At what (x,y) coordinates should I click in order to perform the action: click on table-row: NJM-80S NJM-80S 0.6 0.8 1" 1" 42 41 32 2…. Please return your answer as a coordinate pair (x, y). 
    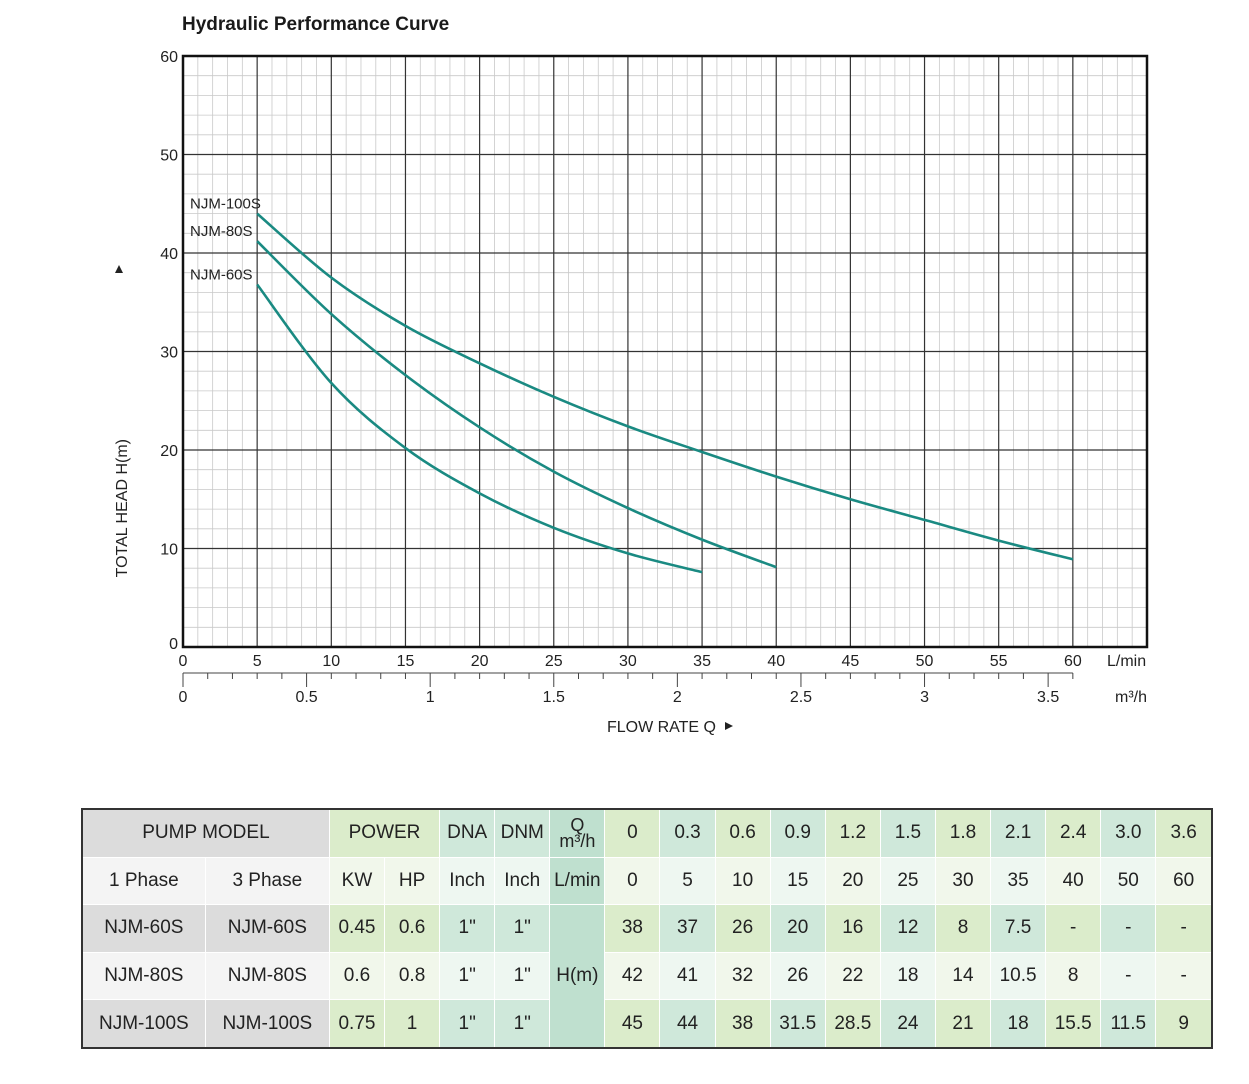
    Looking at the image, I should click on (647, 976).